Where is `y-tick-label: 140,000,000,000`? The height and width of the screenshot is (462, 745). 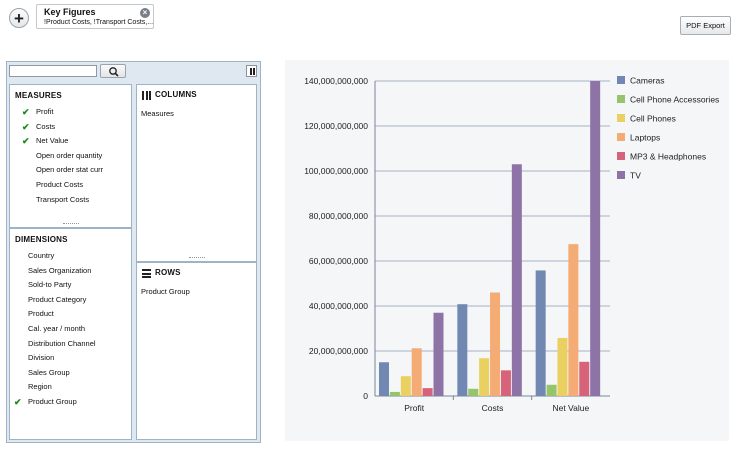
y-tick-label: 140,000,000,000 is located at coordinates (336, 81).